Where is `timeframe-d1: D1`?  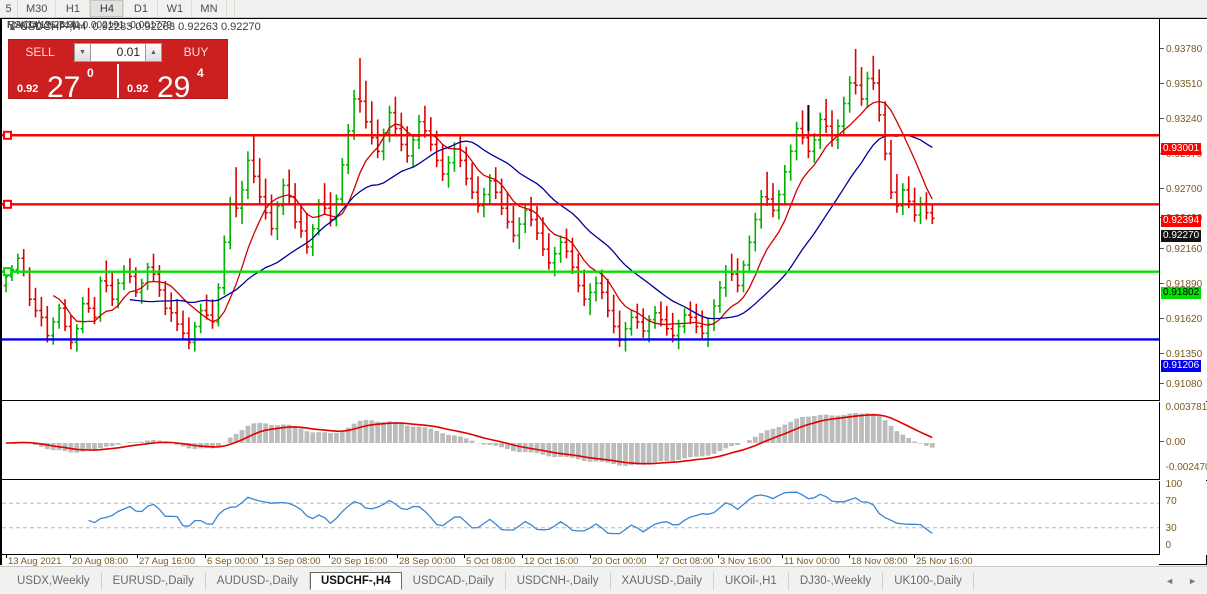 timeframe-d1: D1 is located at coordinates (141, 8).